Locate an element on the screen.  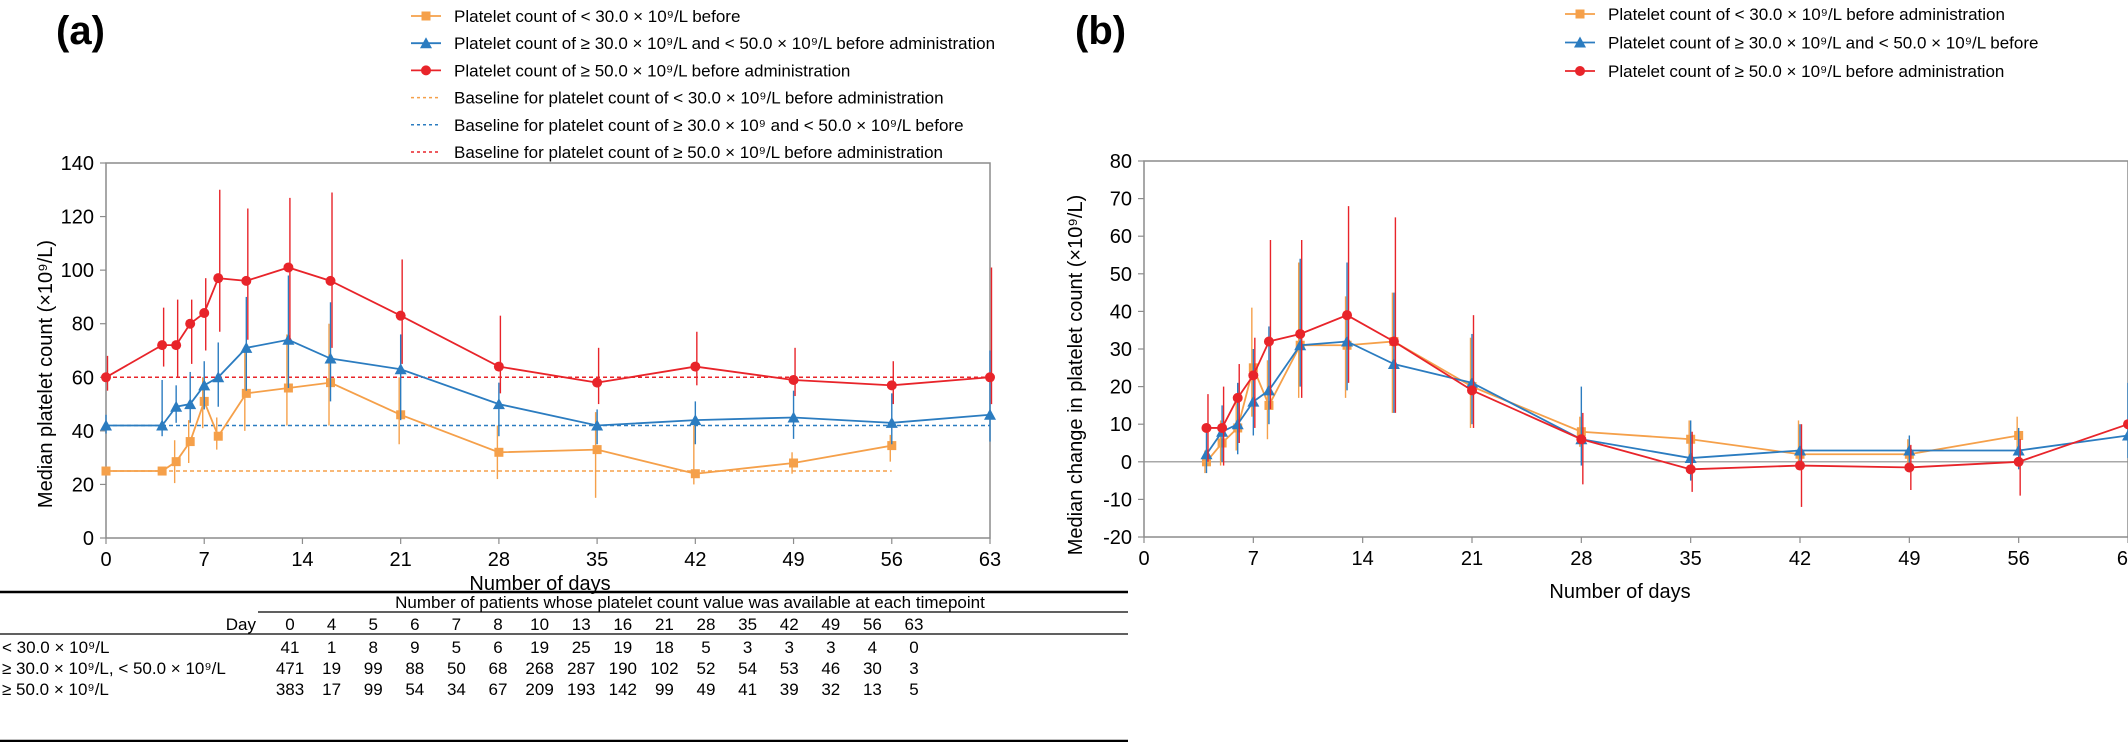
table-cell: 268 is located at coordinates (539, 668).